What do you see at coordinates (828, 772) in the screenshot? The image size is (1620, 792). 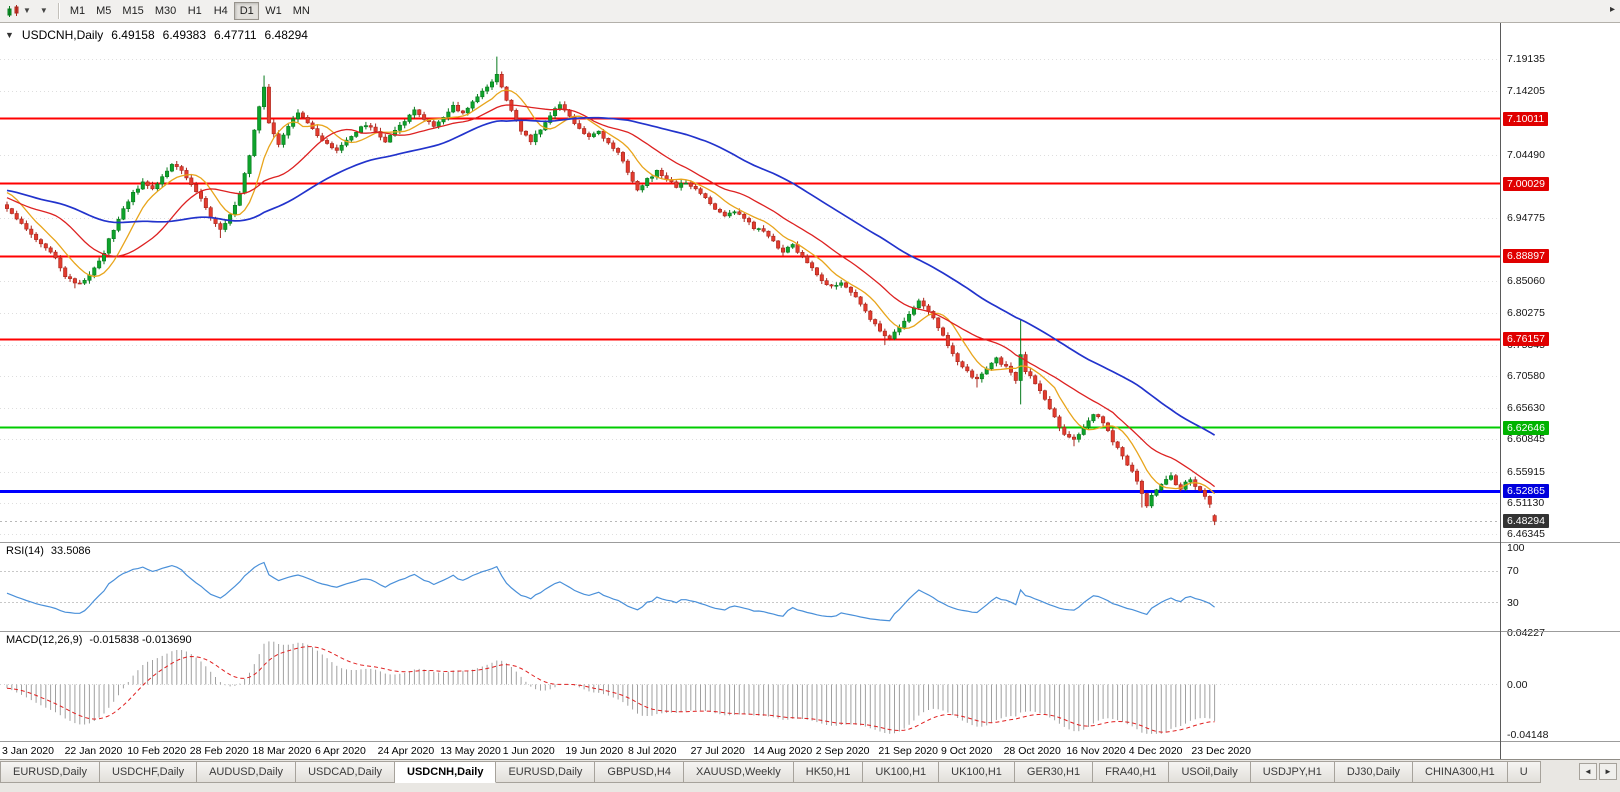 I see `tab-hk50-h1: HK50,H1` at bounding box center [828, 772].